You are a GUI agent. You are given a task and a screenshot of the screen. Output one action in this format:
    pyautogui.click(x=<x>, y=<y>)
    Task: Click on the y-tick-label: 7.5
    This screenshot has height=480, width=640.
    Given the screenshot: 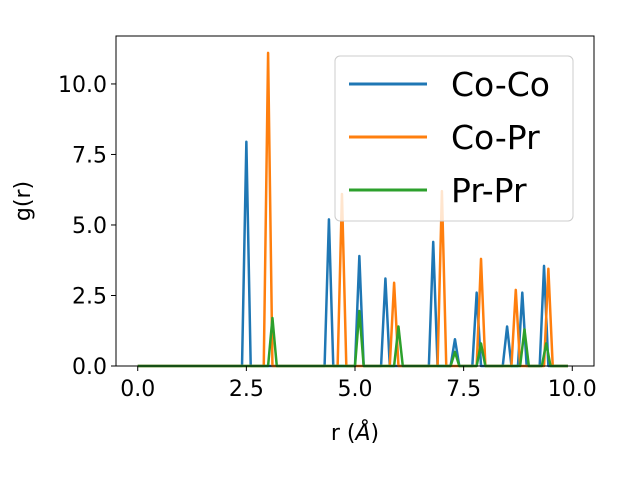 What is the action you would take?
    pyautogui.click(x=89, y=155)
    